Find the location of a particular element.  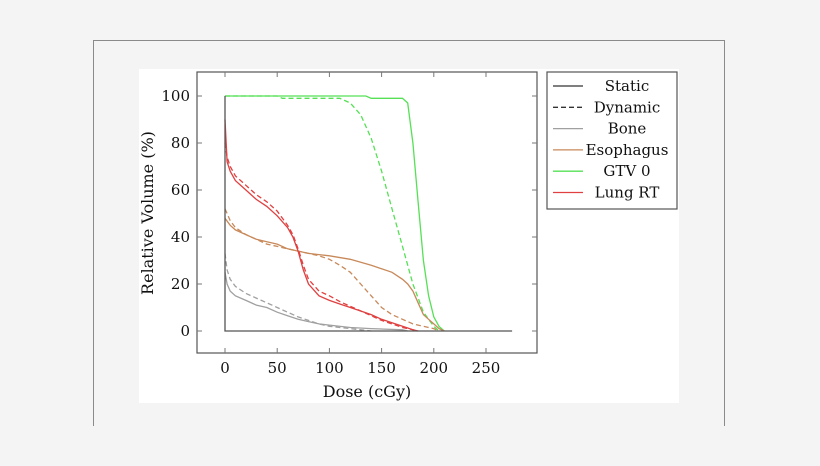

legend-label: Lung RT is located at coordinates (627, 193).